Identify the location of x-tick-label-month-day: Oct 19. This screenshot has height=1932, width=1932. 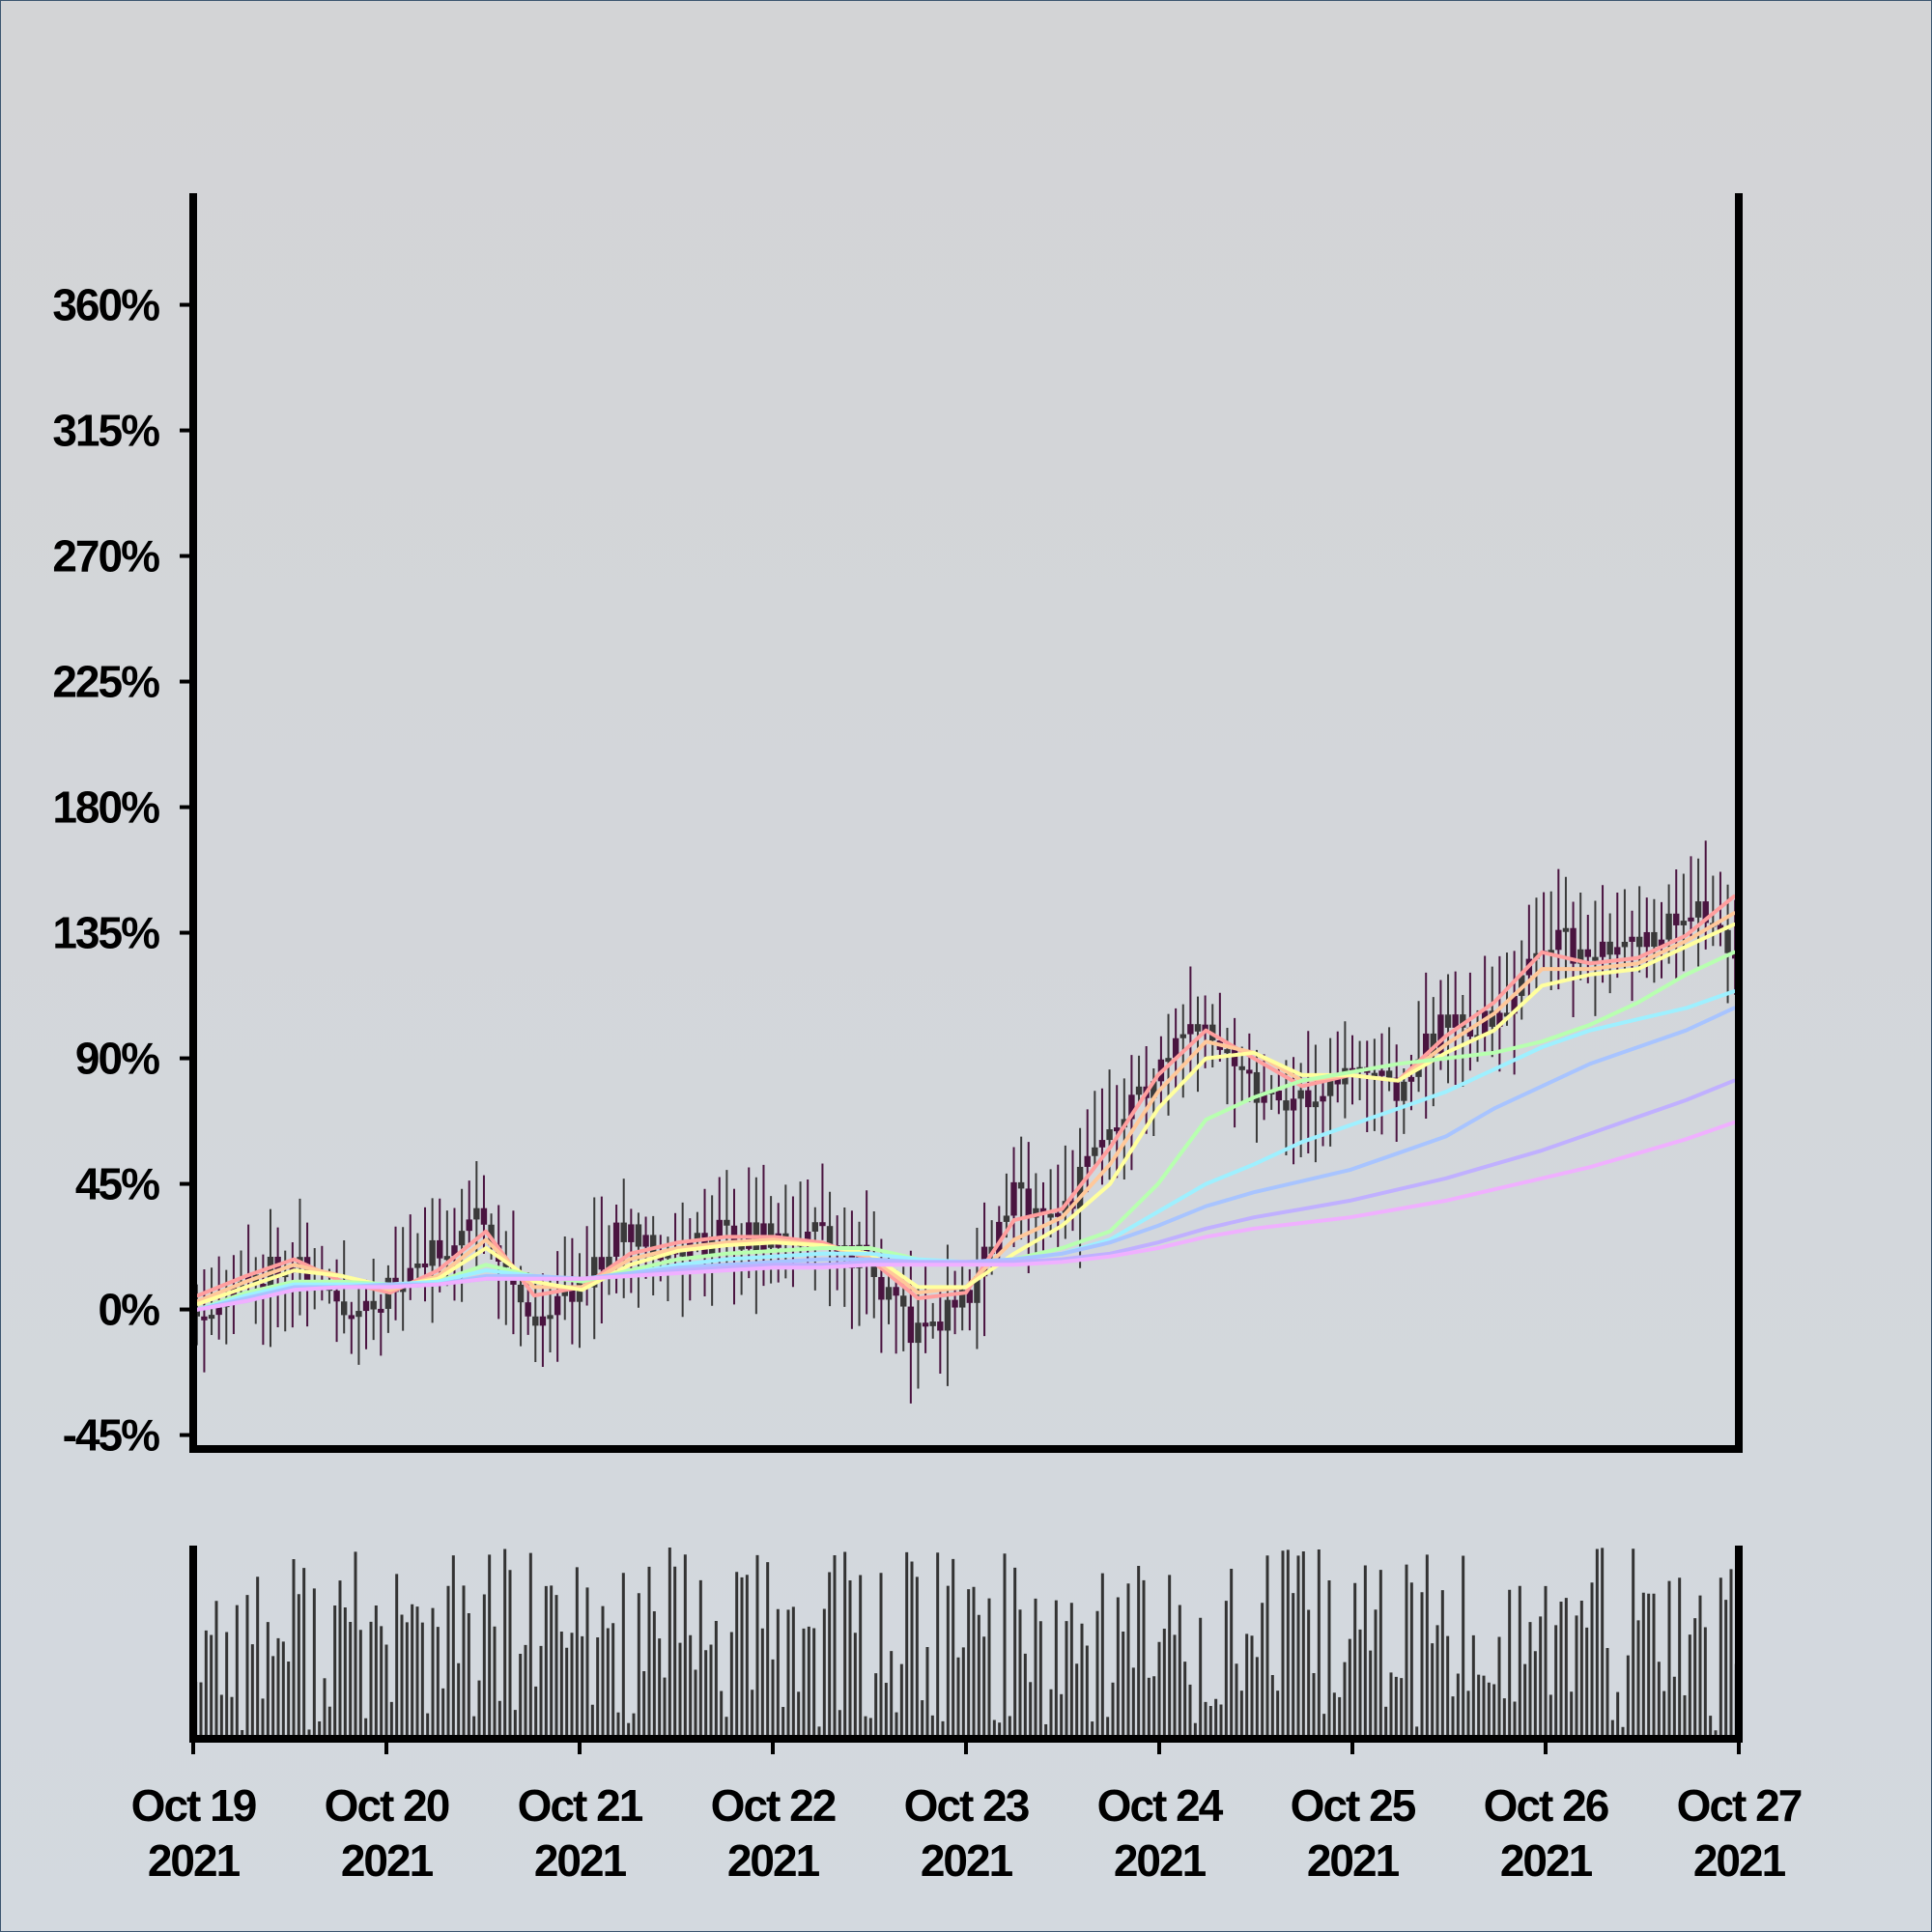
(193, 1805).